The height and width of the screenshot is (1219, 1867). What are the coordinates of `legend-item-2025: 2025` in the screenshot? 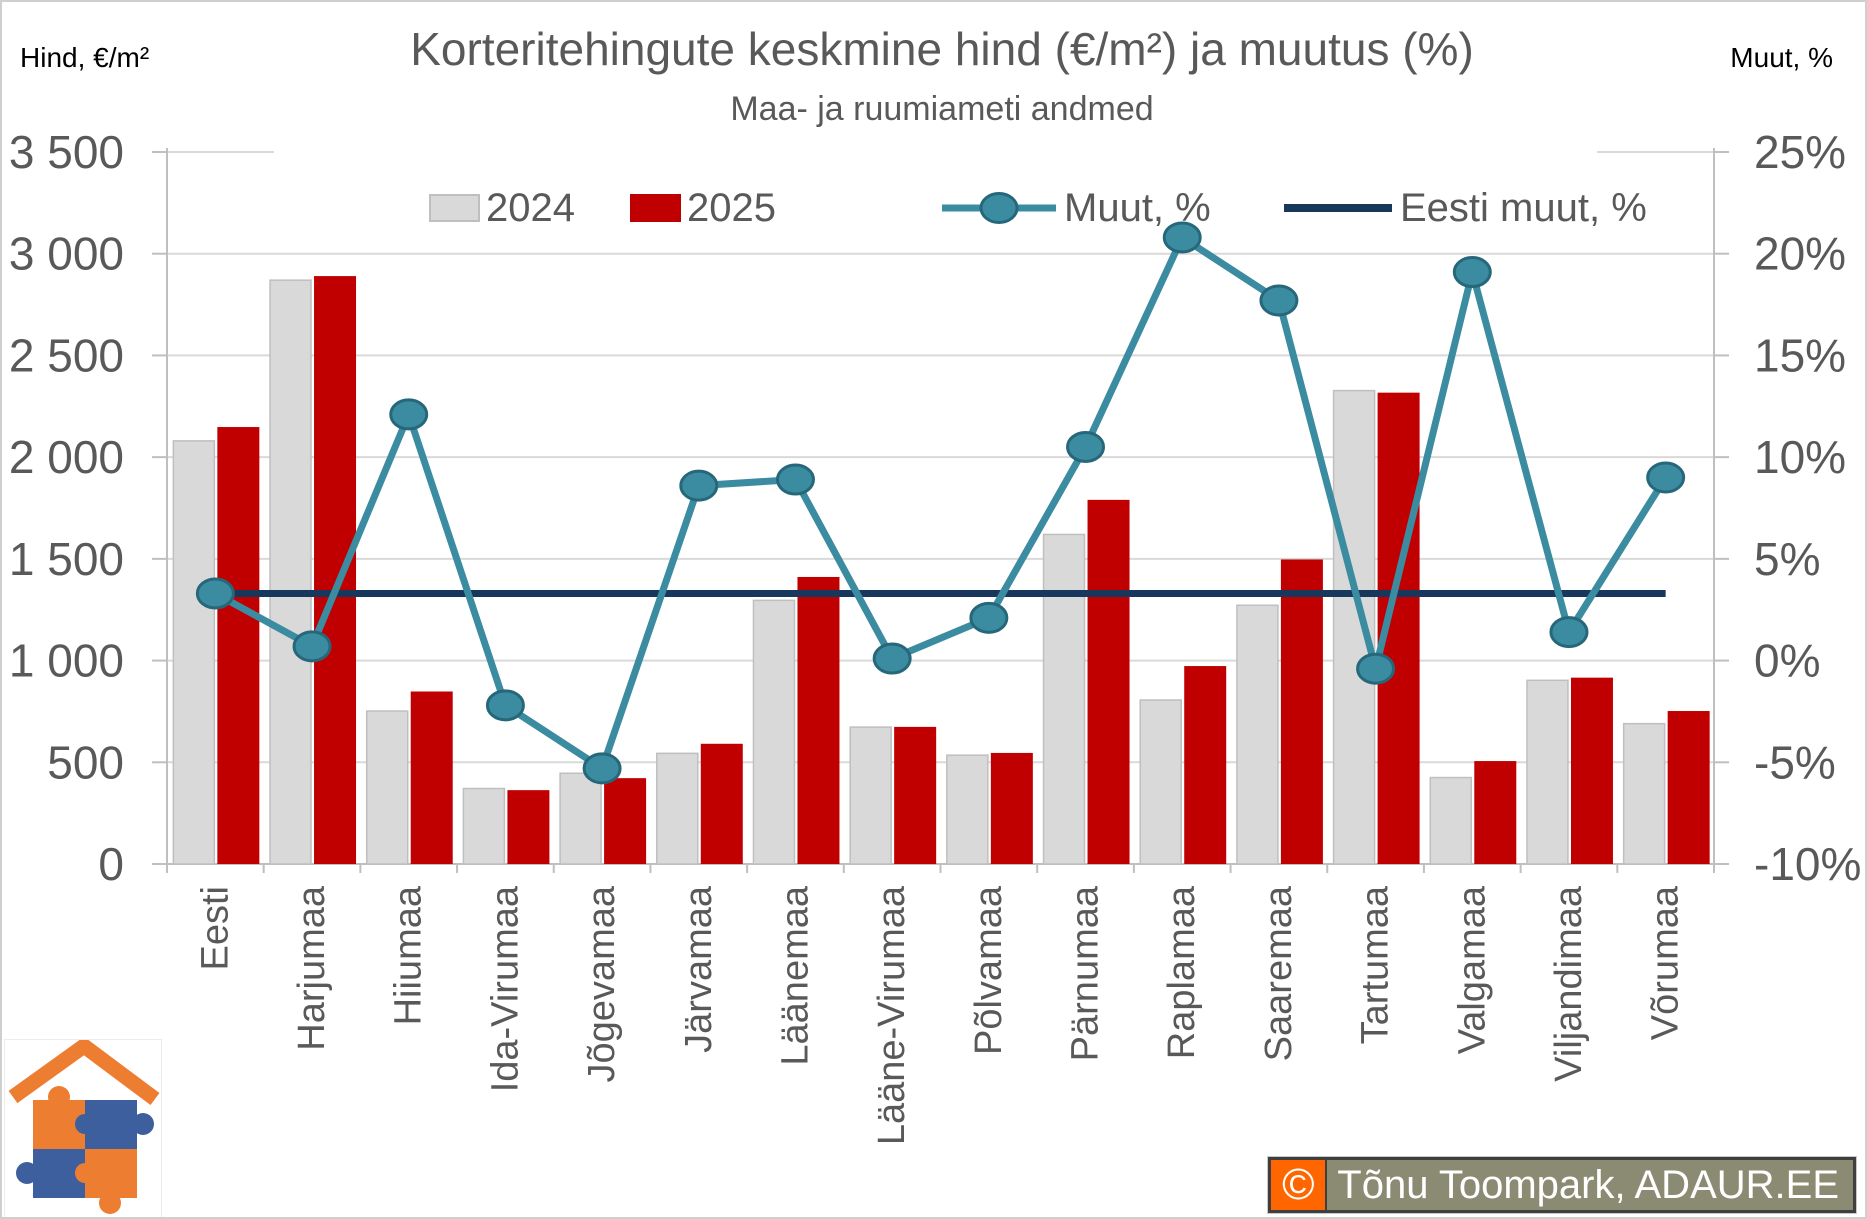 It's located at (703, 208).